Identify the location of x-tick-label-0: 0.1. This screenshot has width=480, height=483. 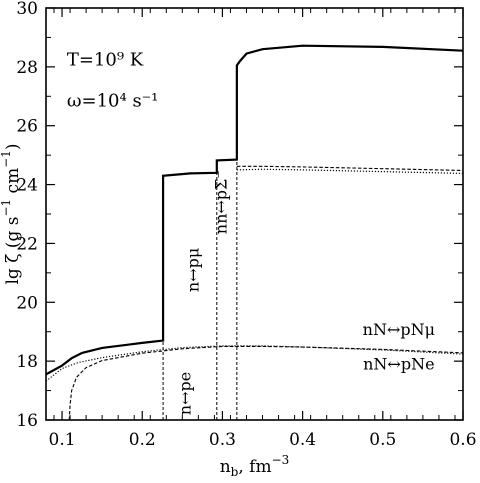
(62, 440).